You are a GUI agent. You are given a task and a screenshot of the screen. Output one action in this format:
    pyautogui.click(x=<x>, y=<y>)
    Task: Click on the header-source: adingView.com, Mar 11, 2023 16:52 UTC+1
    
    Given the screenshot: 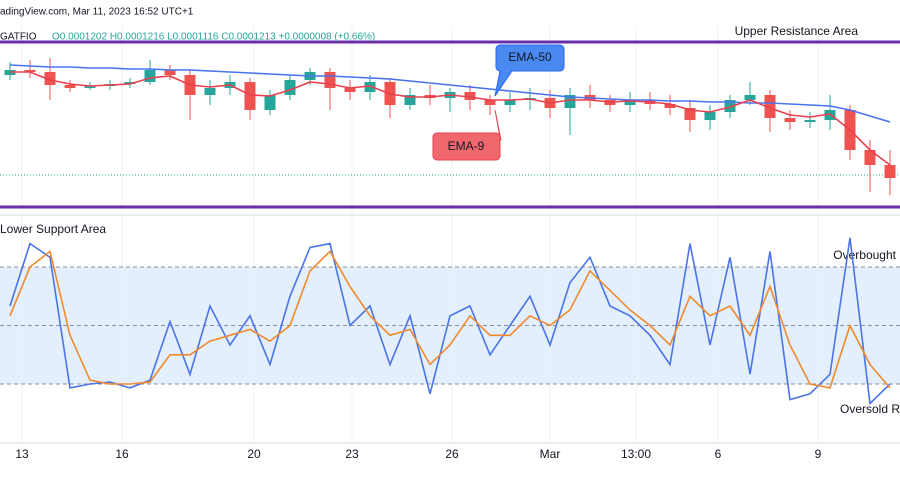 What is the action you would take?
    pyautogui.click(x=97, y=12)
    